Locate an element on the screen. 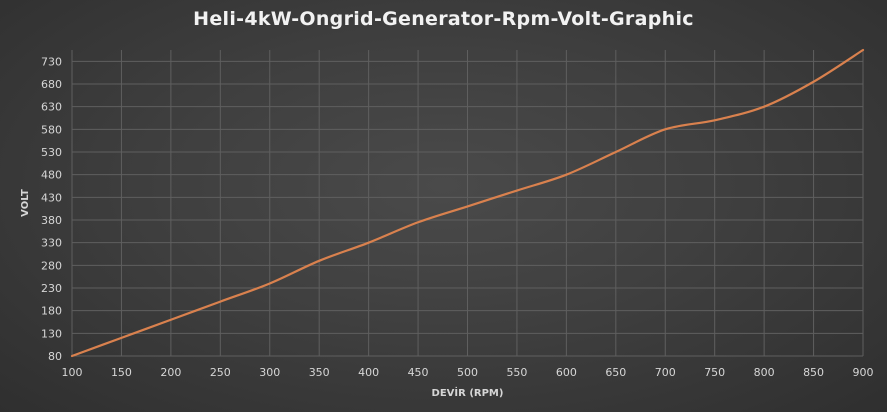 Image resolution: width=887 pixels, height=412 pixels. y-tick-label: 630 is located at coordinates (51, 107).